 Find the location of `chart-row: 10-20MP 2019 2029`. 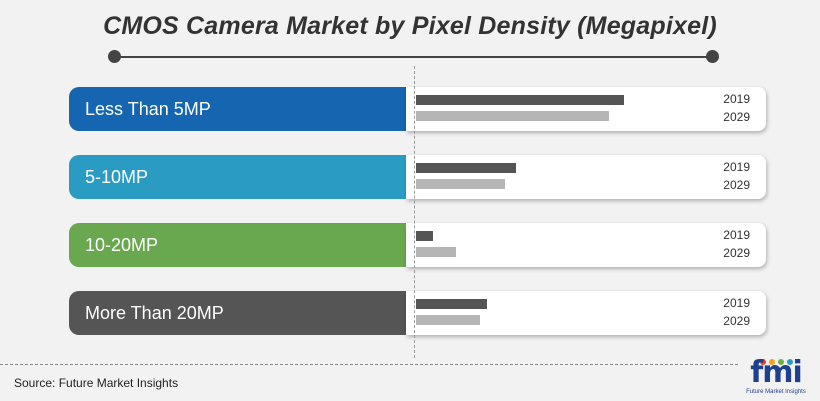

chart-row: 10-20MP 2019 2029 is located at coordinates (410, 246).